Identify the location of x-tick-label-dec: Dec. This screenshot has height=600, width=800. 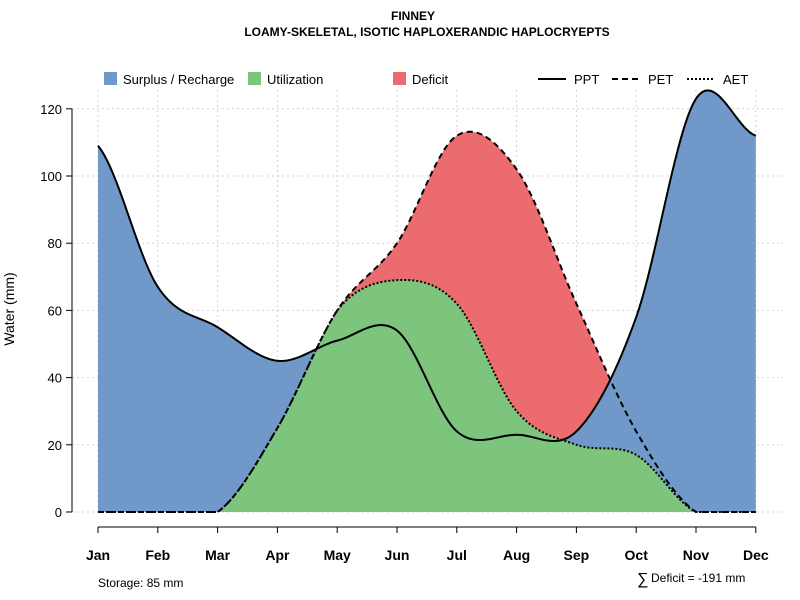
(756, 555).